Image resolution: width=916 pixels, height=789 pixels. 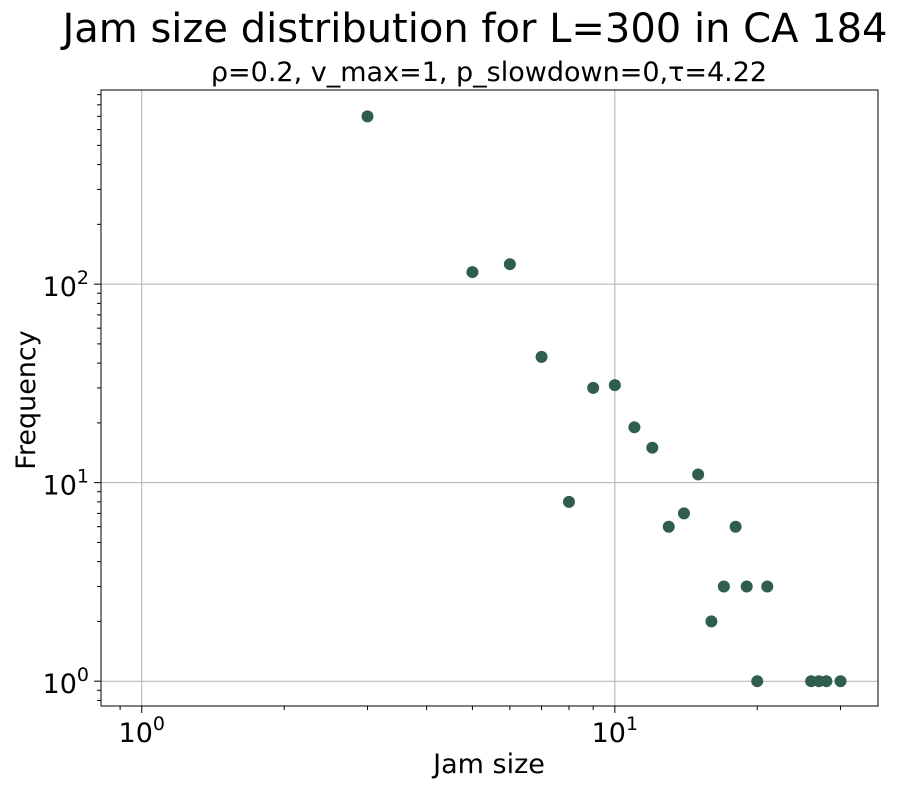 What do you see at coordinates (66, 682) in the screenshot?
I see `y-tick-label: 10⁰` at bounding box center [66, 682].